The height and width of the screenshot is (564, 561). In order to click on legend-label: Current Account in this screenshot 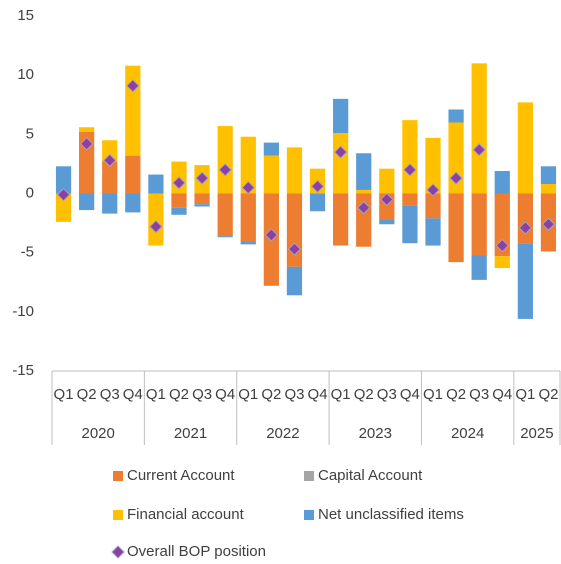, I will do `click(181, 475)`.